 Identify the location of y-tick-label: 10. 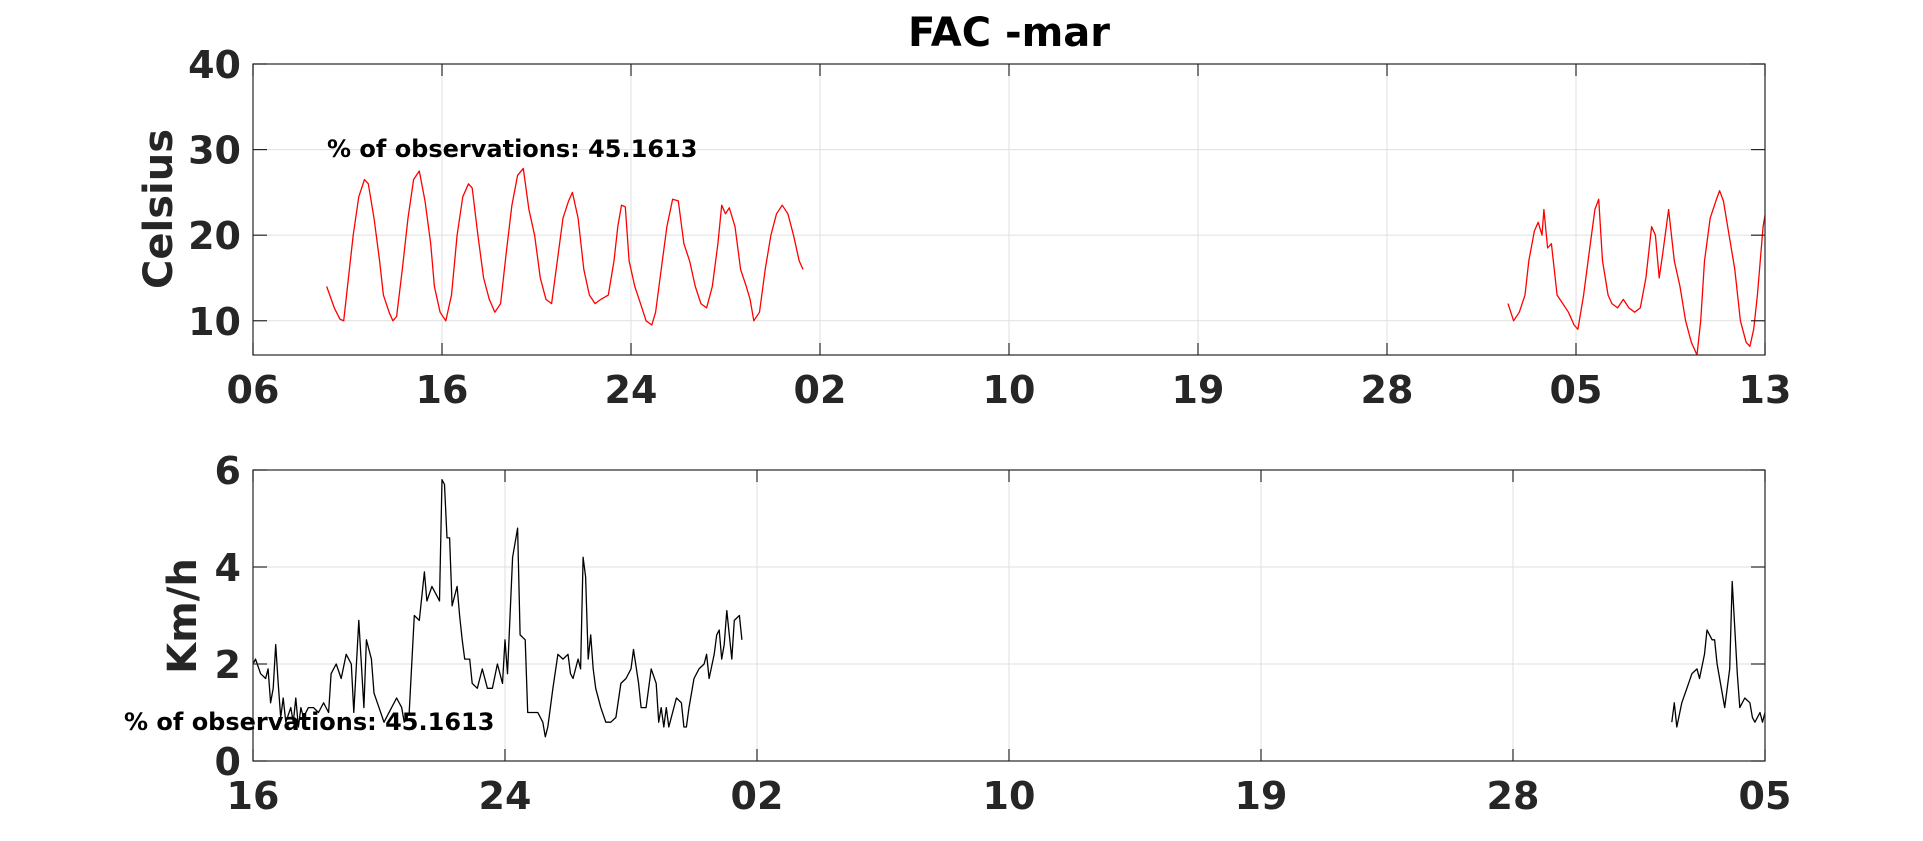
(214, 322).